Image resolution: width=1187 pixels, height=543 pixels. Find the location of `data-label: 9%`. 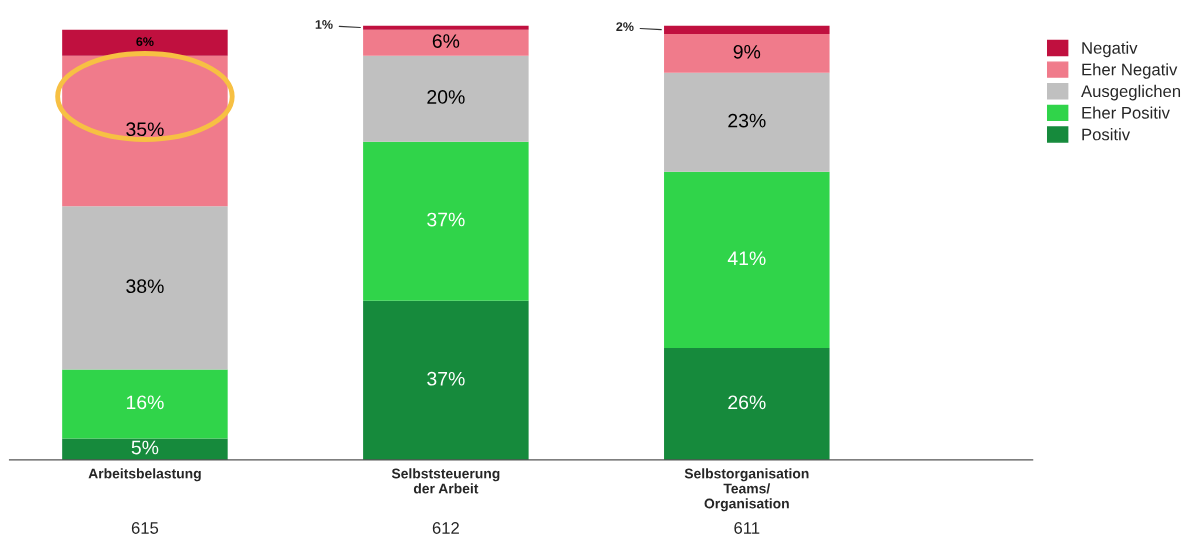

data-label: 9% is located at coordinates (747, 51).